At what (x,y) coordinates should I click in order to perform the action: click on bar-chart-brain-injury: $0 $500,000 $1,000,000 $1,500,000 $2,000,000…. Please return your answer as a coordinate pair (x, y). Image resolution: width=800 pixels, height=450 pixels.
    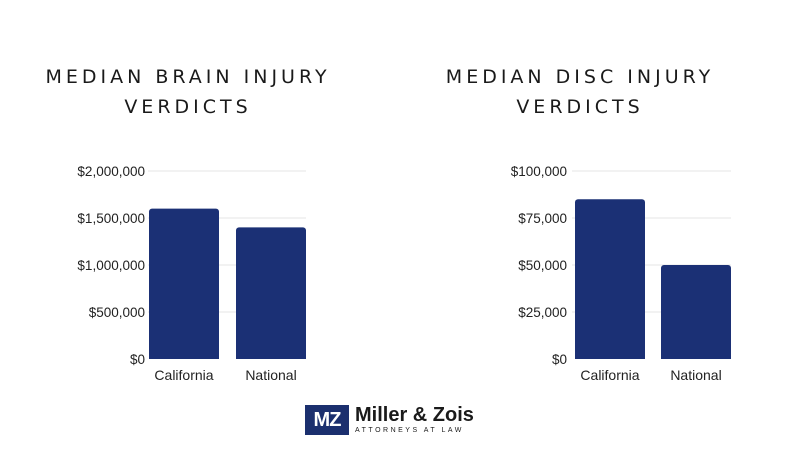
    Looking at the image, I should click on (191, 273).